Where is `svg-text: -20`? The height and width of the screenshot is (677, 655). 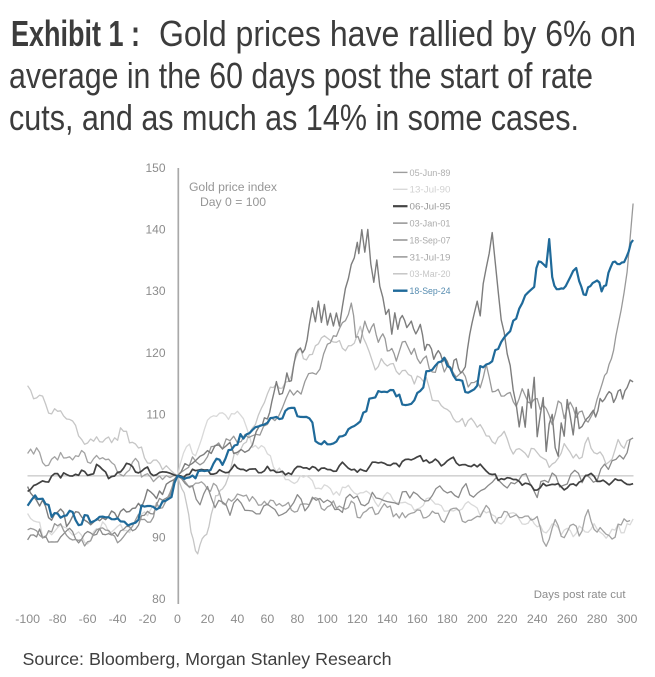 svg-text: -20 is located at coordinates (148, 619).